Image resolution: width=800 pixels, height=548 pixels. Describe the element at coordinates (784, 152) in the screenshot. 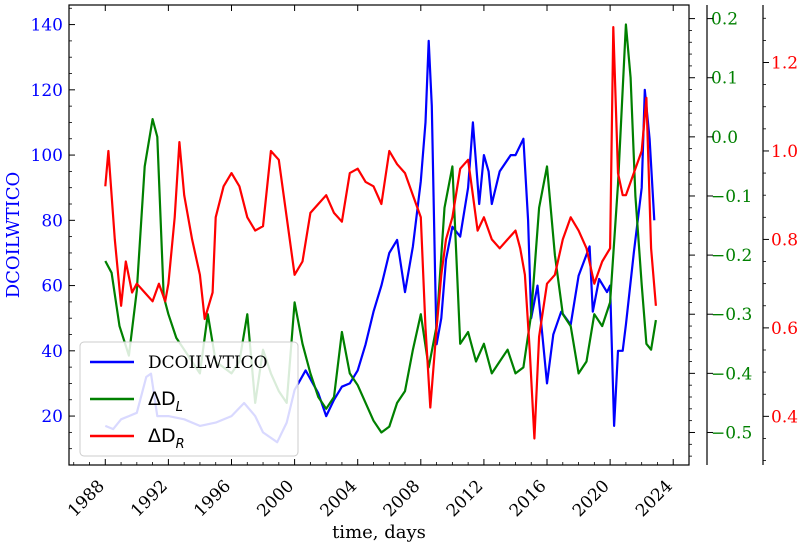

I see `right2-tick-label: 1.0` at that location.